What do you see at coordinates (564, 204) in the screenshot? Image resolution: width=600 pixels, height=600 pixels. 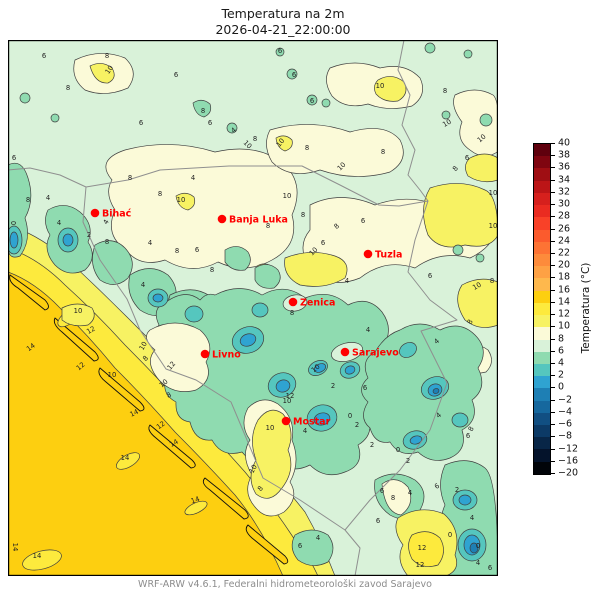 I see `colorbar-tick-label: 30` at bounding box center [564, 204].